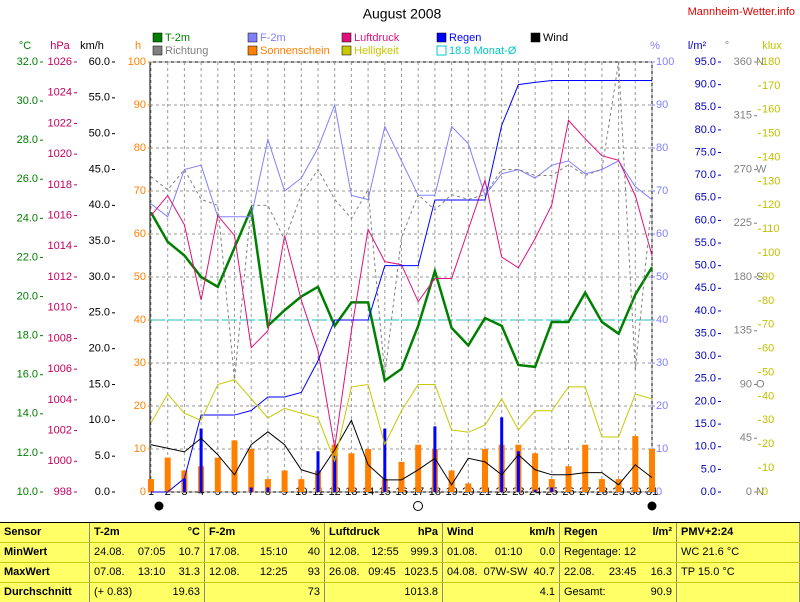 The width and height of the screenshot is (800, 602). Describe the element at coordinates (222, 532) in the screenshot. I see `cell-text: F-2m` at that location.